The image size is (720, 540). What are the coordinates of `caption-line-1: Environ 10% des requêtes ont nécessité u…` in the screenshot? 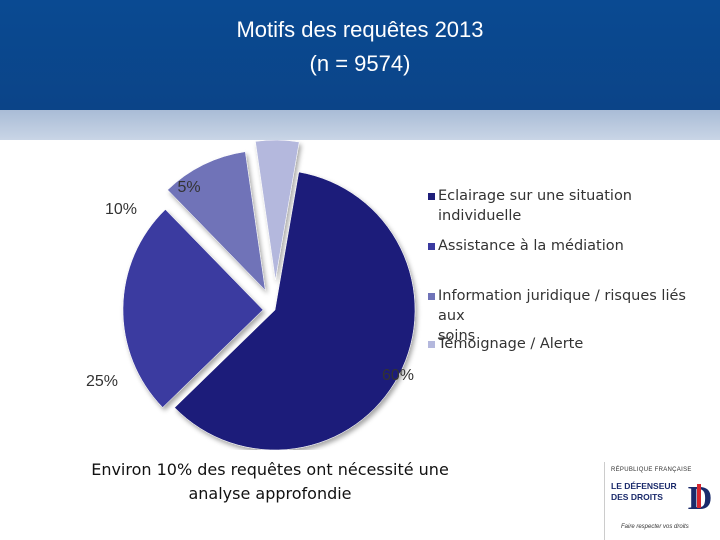 It's located at (270, 469).